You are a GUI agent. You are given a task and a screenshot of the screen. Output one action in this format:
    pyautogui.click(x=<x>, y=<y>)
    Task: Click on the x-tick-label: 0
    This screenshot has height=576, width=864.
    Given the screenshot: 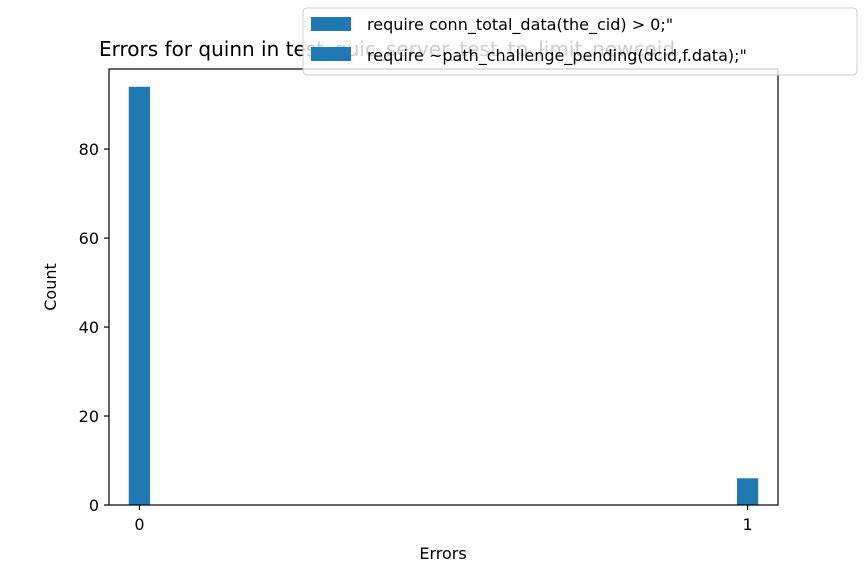 What is the action you would take?
    pyautogui.click(x=139, y=524)
    